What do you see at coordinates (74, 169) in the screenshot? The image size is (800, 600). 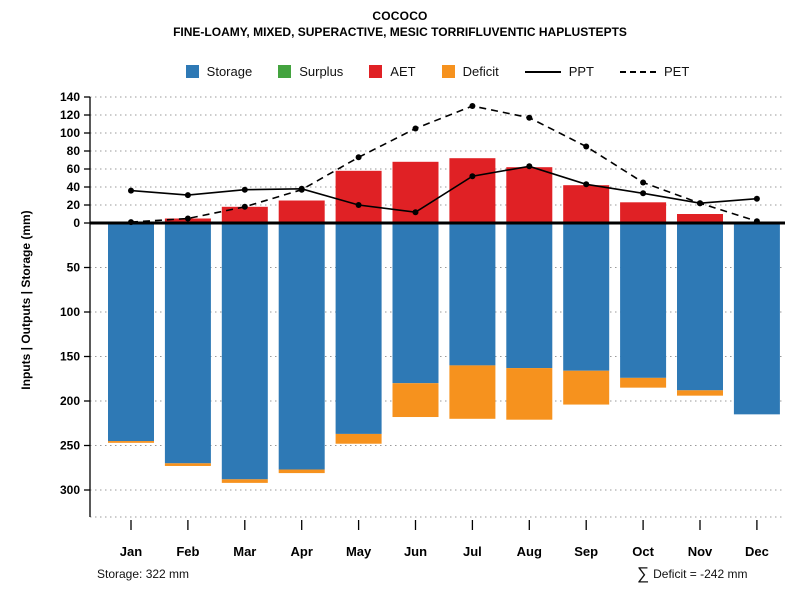 I see `svg-text: 60` at bounding box center [74, 169].